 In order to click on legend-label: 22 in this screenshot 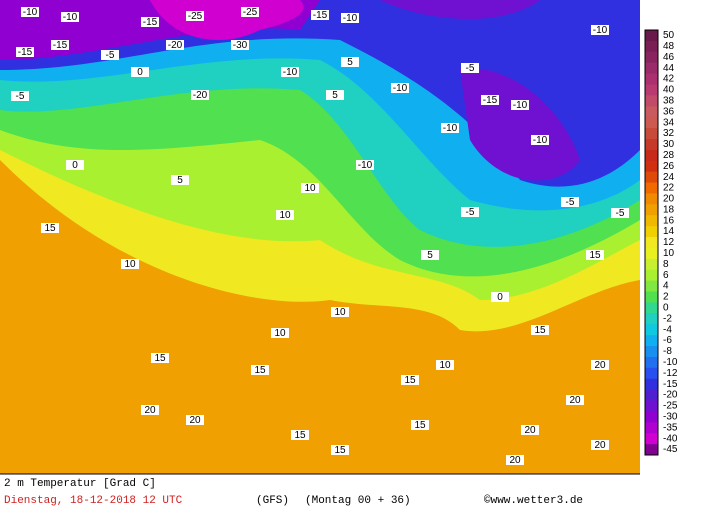, I will do `click(669, 188)`.